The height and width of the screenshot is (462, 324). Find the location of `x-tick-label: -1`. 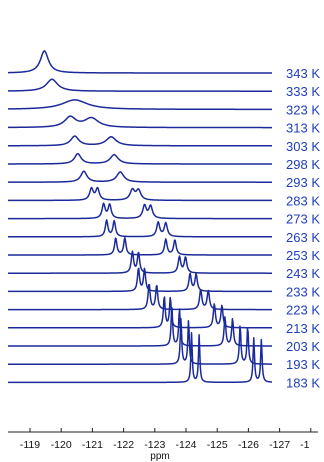

x-tick-label: -1 is located at coordinates (304, 445).